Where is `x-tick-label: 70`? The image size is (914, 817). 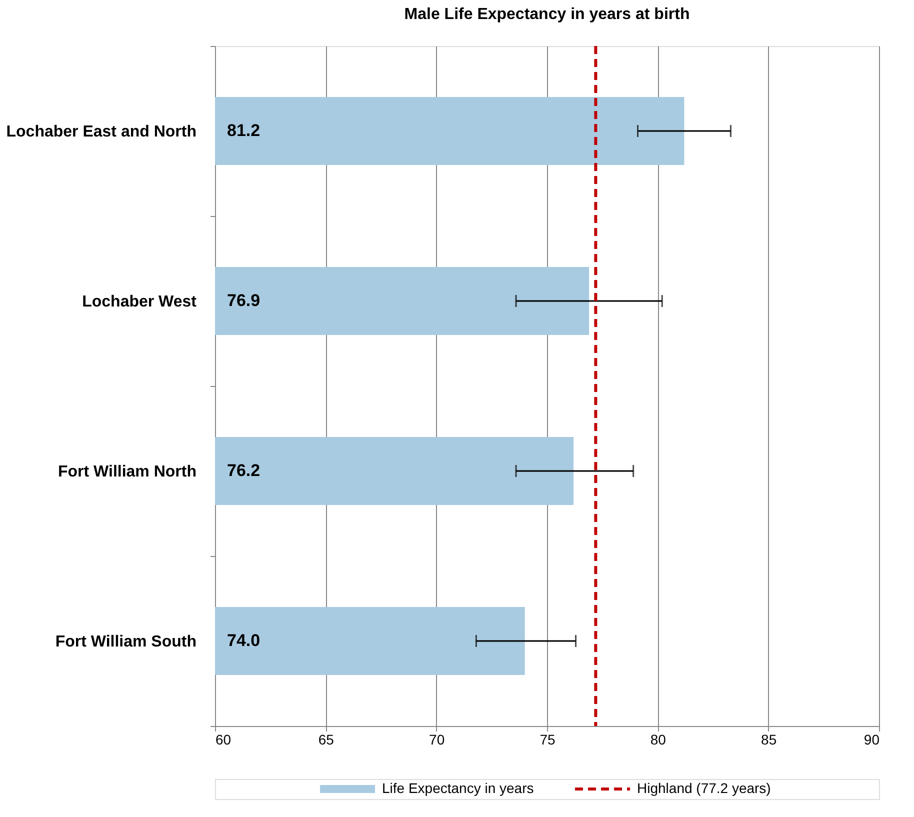 x-tick-label: 70 is located at coordinates (437, 740).